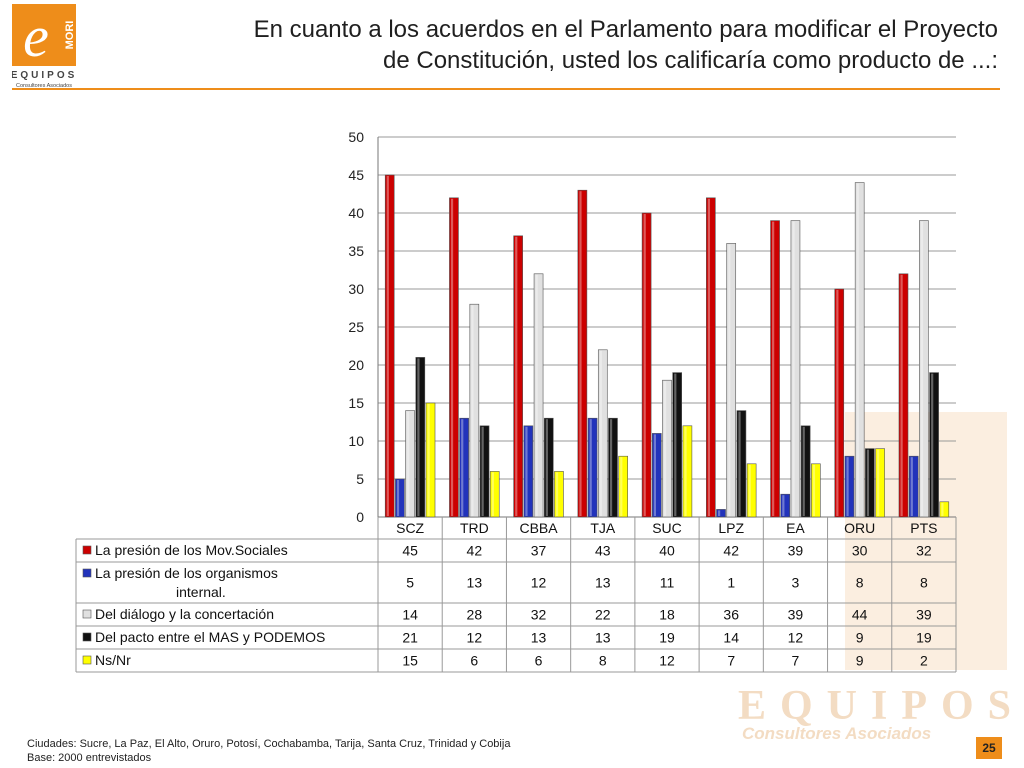 The height and width of the screenshot is (768, 1024). I want to click on watermark-brand: EQUIPOS, so click(881, 706).